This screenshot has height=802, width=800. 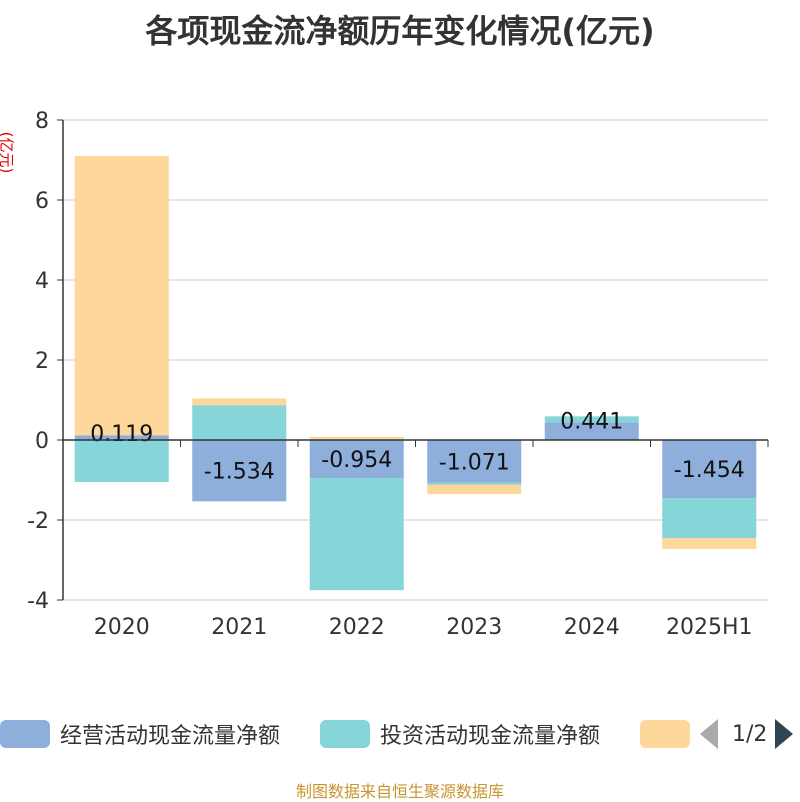 What do you see at coordinates (121, 296) in the screenshot?
I see `bar-3-2020` at bounding box center [121, 296].